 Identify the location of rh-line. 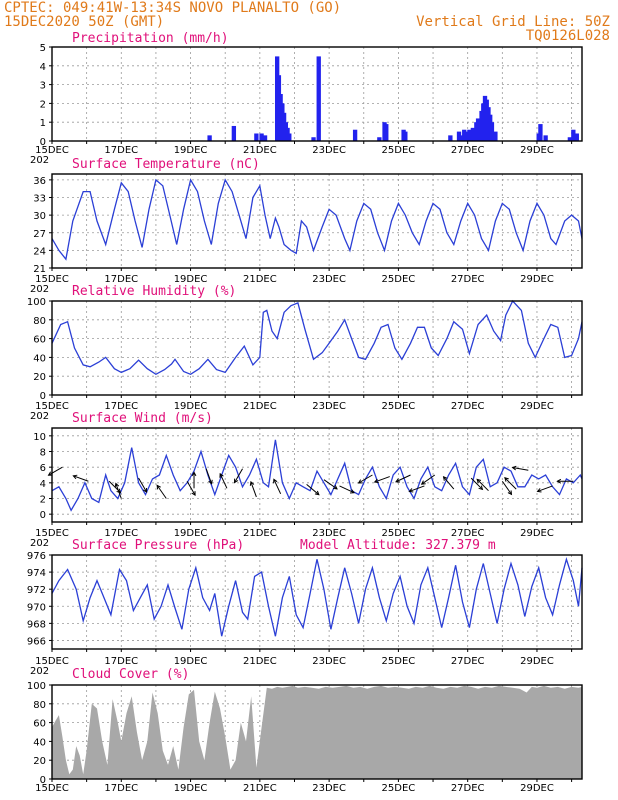
(317, 337).